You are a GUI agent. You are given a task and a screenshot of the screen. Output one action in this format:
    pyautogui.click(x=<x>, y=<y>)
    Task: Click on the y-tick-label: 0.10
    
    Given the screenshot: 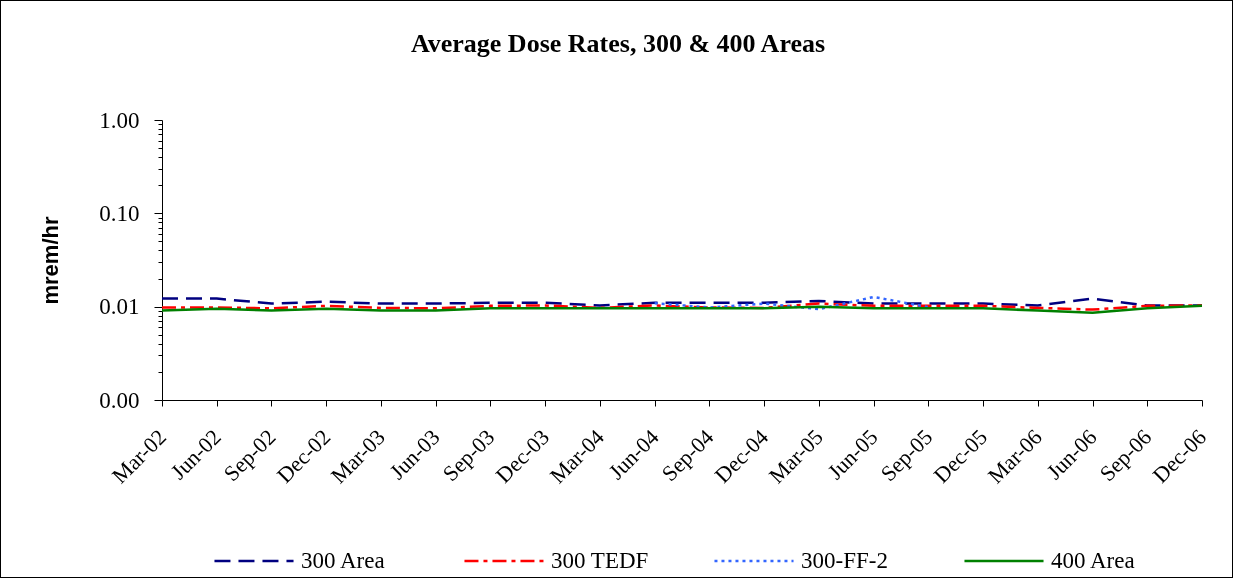 What is the action you would take?
    pyautogui.click(x=119, y=213)
    